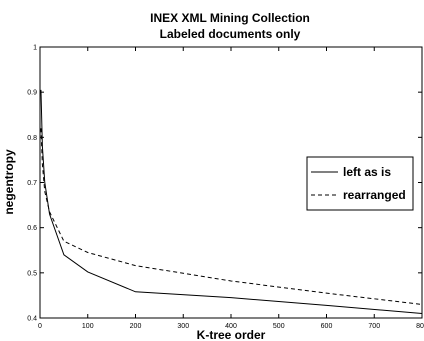 The height and width of the screenshot is (341, 424). What do you see at coordinates (230, 18) in the screenshot?
I see `chart-title: INEX XML Mining Collection` at bounding box center [230, 18].